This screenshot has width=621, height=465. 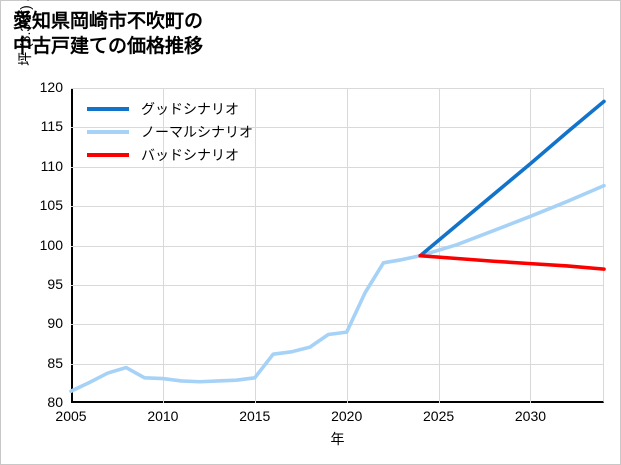 I want to click on legend-label-good-scenario: グッドシナリオ, so click(x=190, y=108).